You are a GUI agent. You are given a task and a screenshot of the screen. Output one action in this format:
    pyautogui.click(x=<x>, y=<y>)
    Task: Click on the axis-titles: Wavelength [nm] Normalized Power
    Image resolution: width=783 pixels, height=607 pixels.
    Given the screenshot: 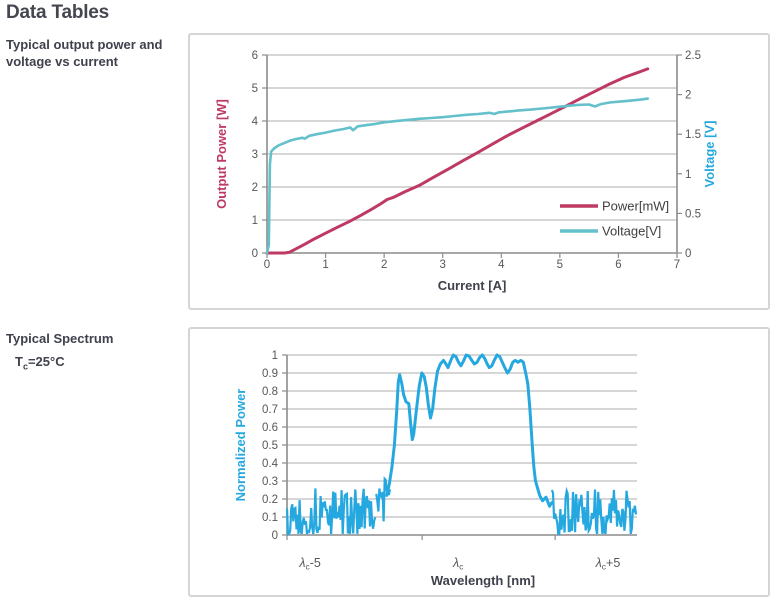 What is the action you would take?
    pyautogui.click(x=384, y=488)
    